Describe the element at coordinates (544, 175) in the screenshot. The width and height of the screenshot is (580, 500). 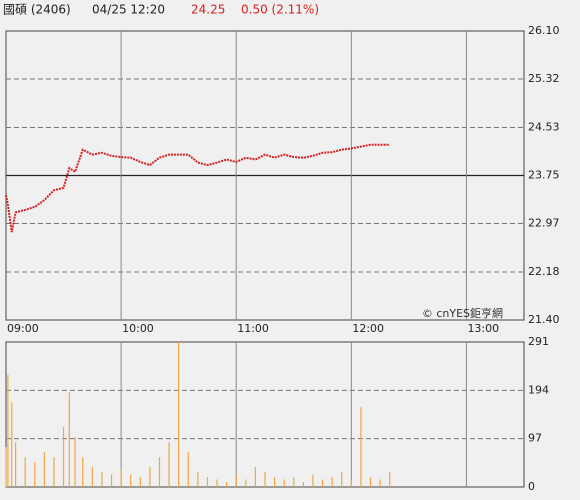
I see `y-tick-label: 23.75` at that location.